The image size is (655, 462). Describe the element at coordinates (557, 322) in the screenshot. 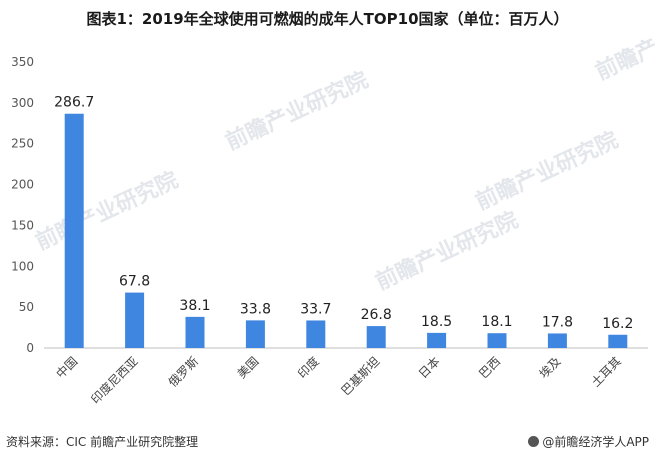

I see `value-label: 17.8` at that location.